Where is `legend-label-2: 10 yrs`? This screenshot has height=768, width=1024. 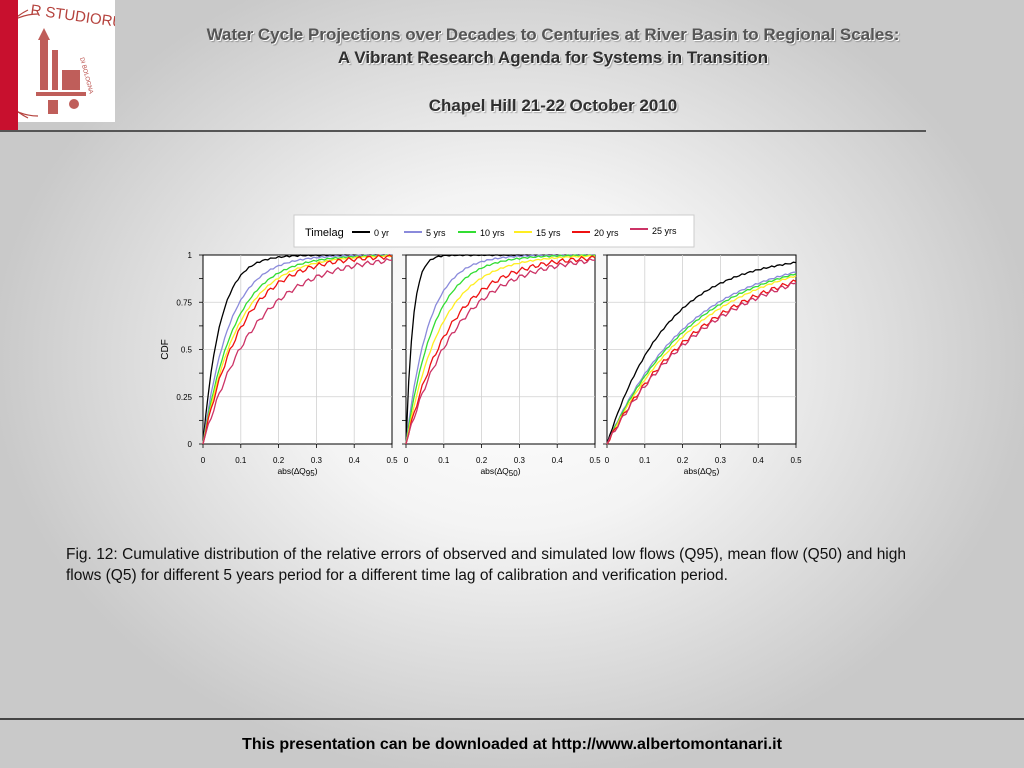
legend-label-2: 10 yrs is located at coordinates (492, 233).